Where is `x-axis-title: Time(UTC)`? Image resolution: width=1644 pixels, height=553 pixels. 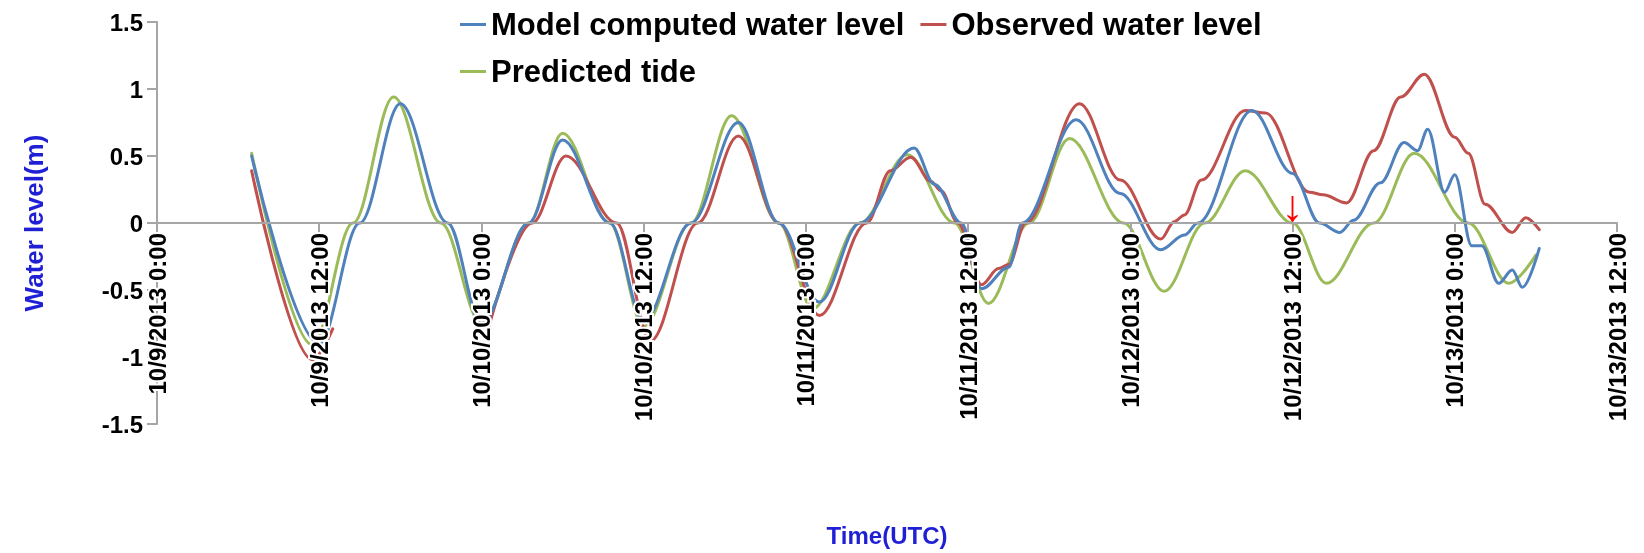 x-axis-title: Time(UTC) is located at coordinates (887, 535).